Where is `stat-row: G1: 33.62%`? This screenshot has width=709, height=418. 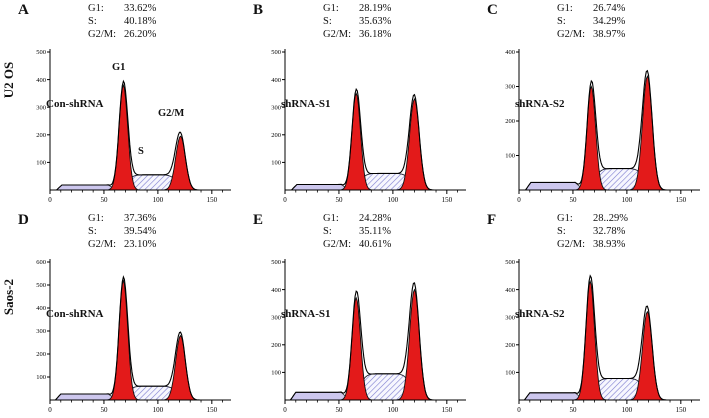
stat-row: G1: 33.62% is located at coordinates (122, 8).